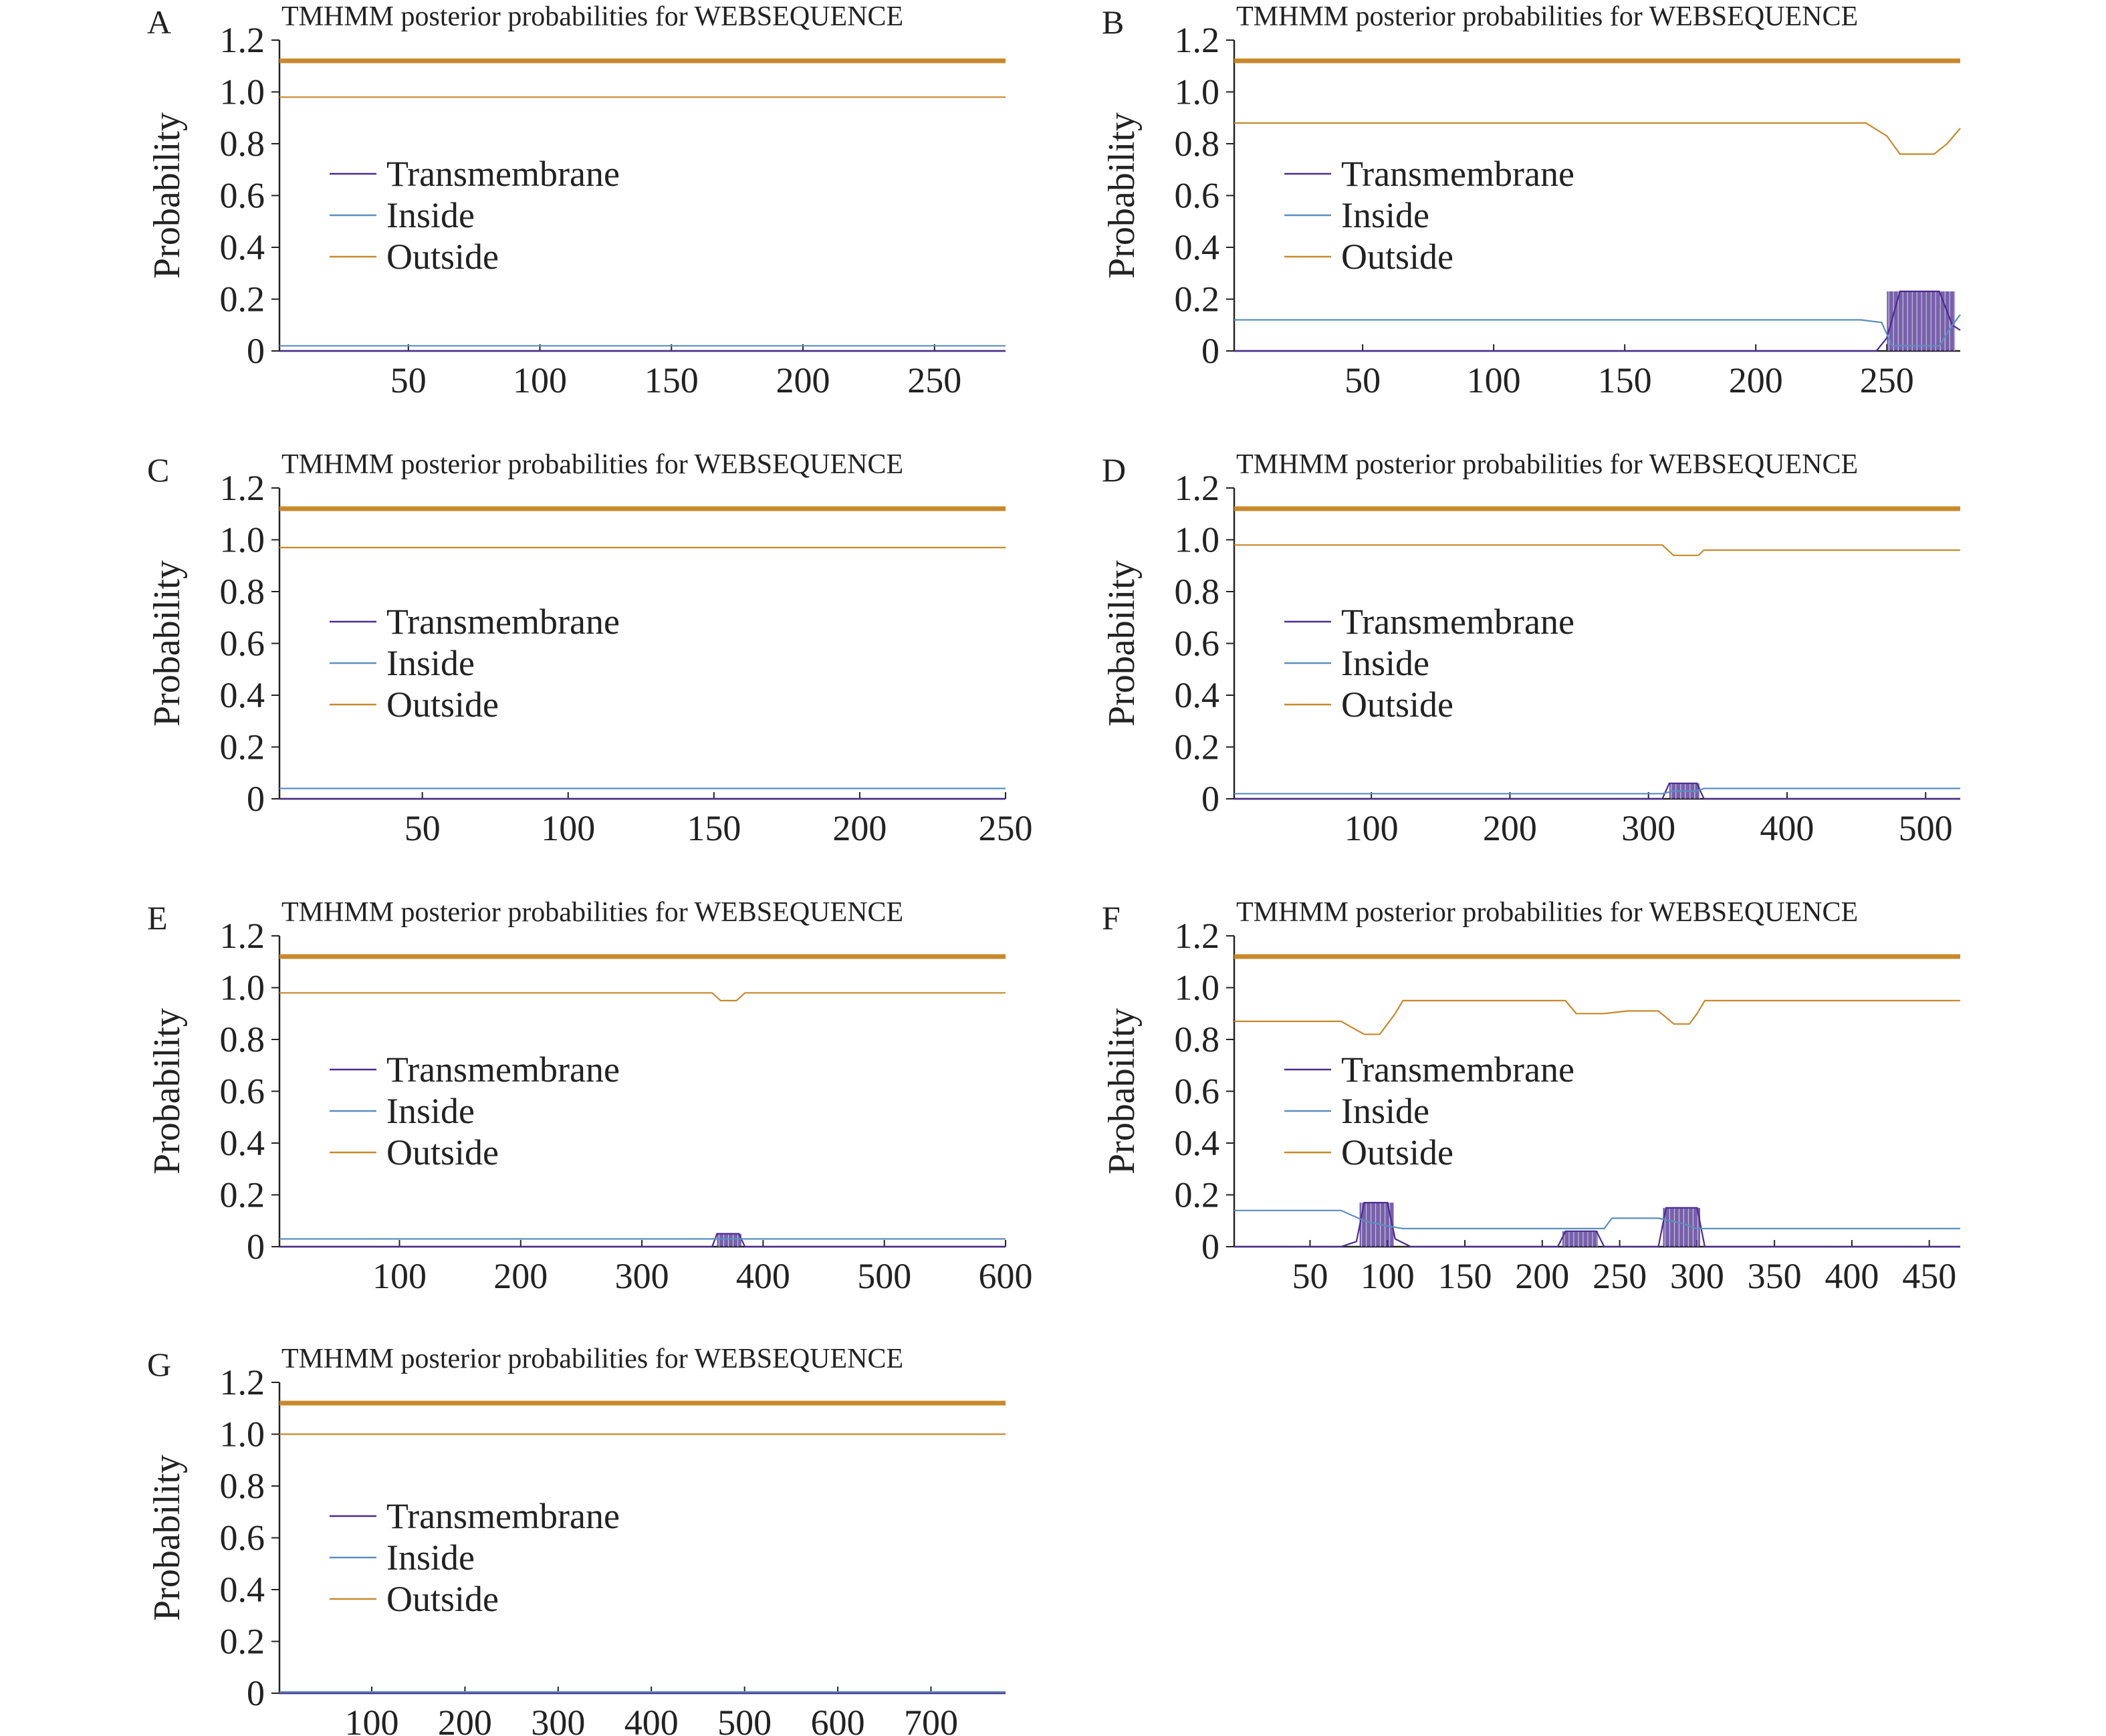 The height and width of the screenshot is (1736, 2106). What do you see at coordinates (159, 22) in the screenshot?
I see `panel-letter: A` at bounding box center [159, 22].